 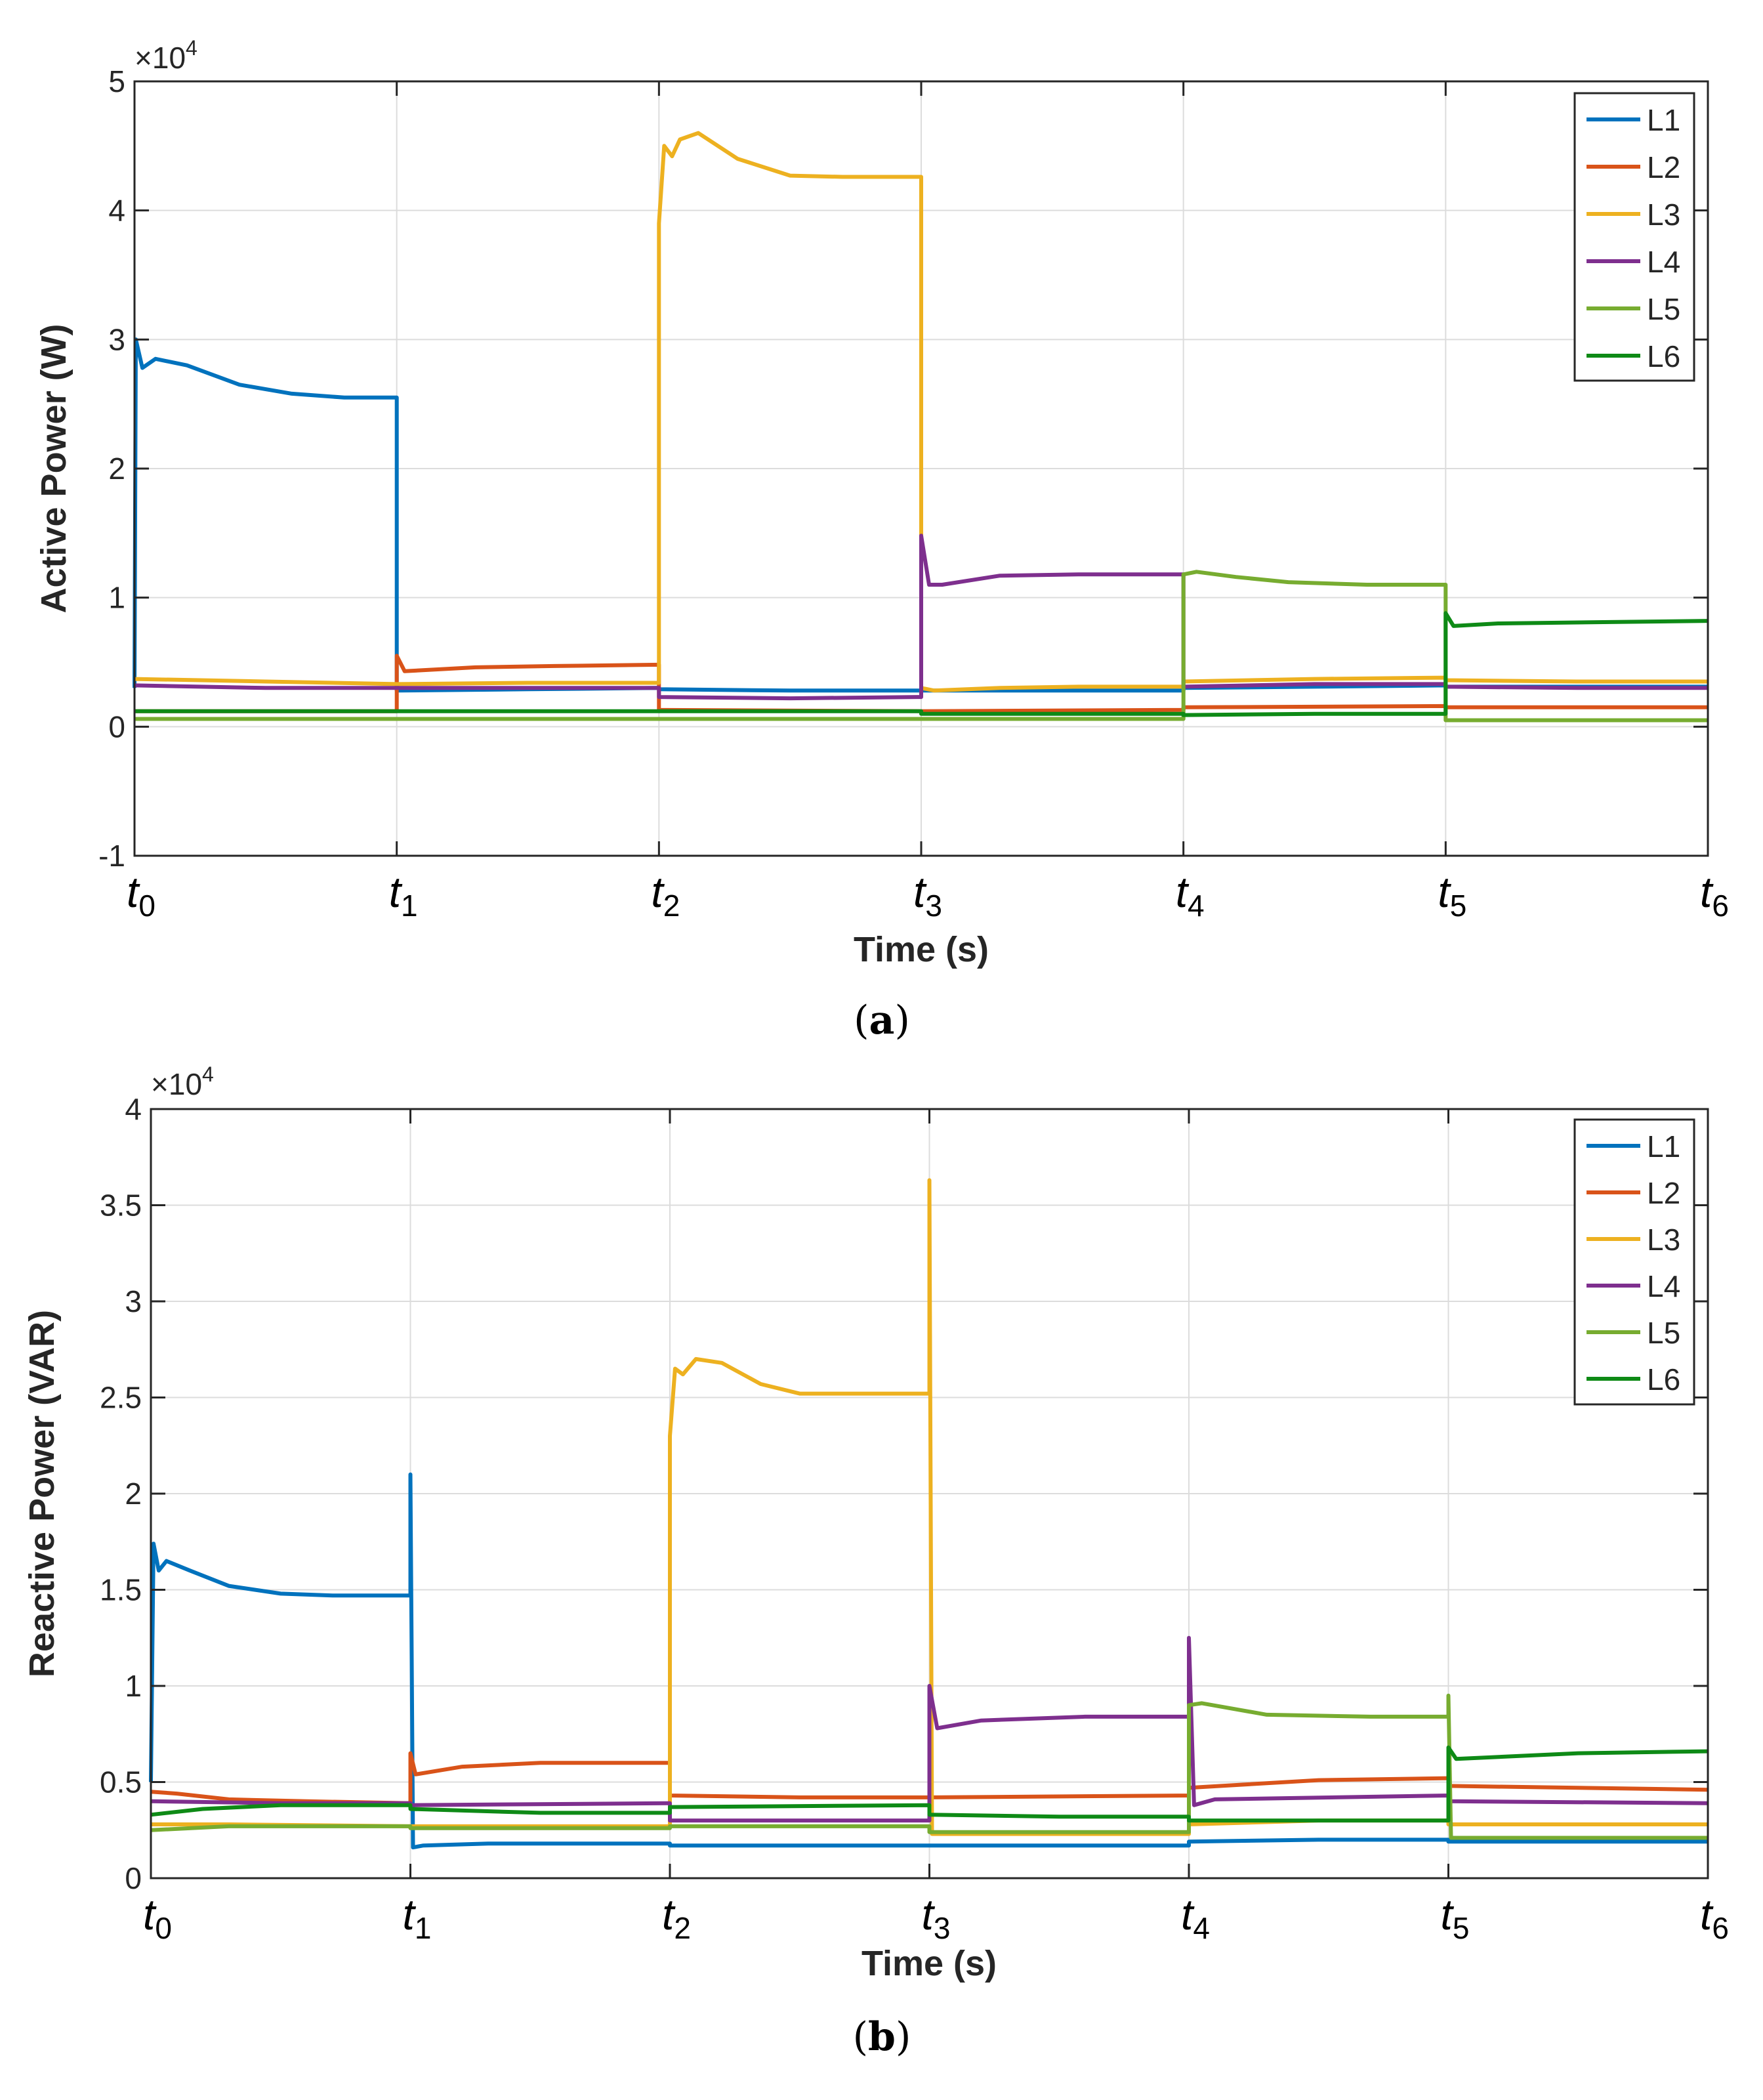 I want to click on series-line-l5, so click(x=929, y=1766).